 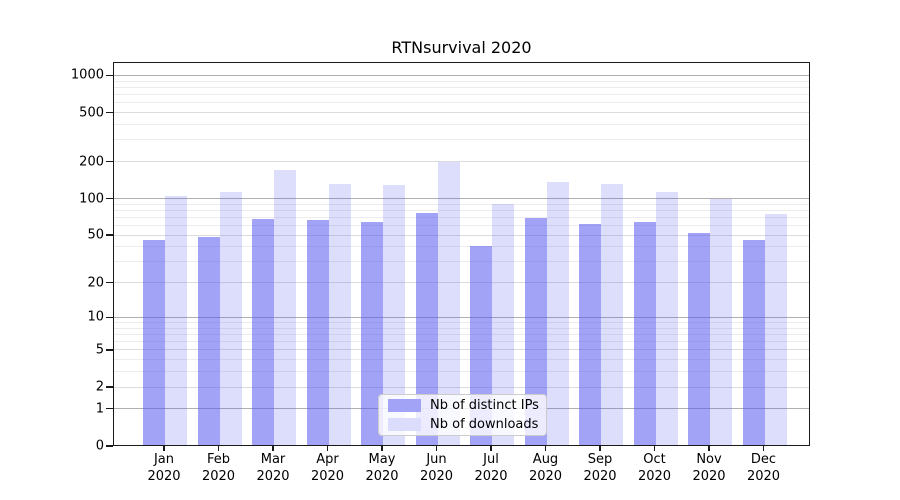 I want to click on x-tick-label-may: May 2020, so click(x=382, y=468).